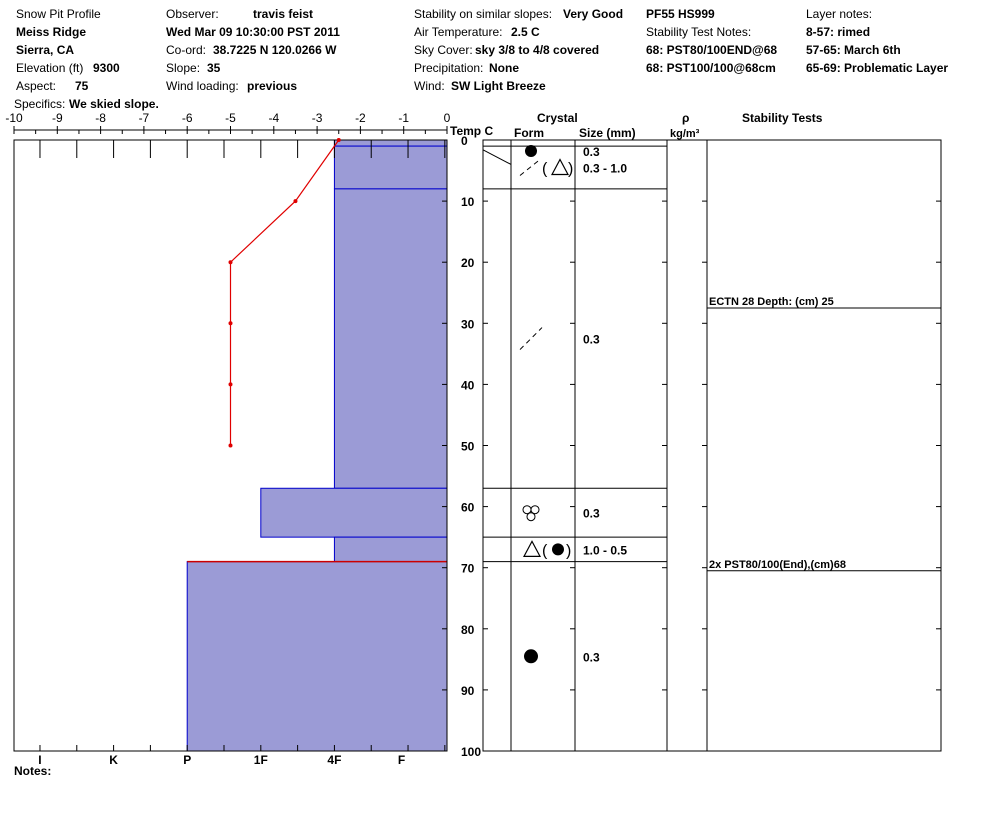 The height and width of the screenshot is (840, 994). Describe the element at coordinates (537, 50) in the screenshot. I see `sky-cover-value: sky 3/8 to 4/8 covered` at that location.